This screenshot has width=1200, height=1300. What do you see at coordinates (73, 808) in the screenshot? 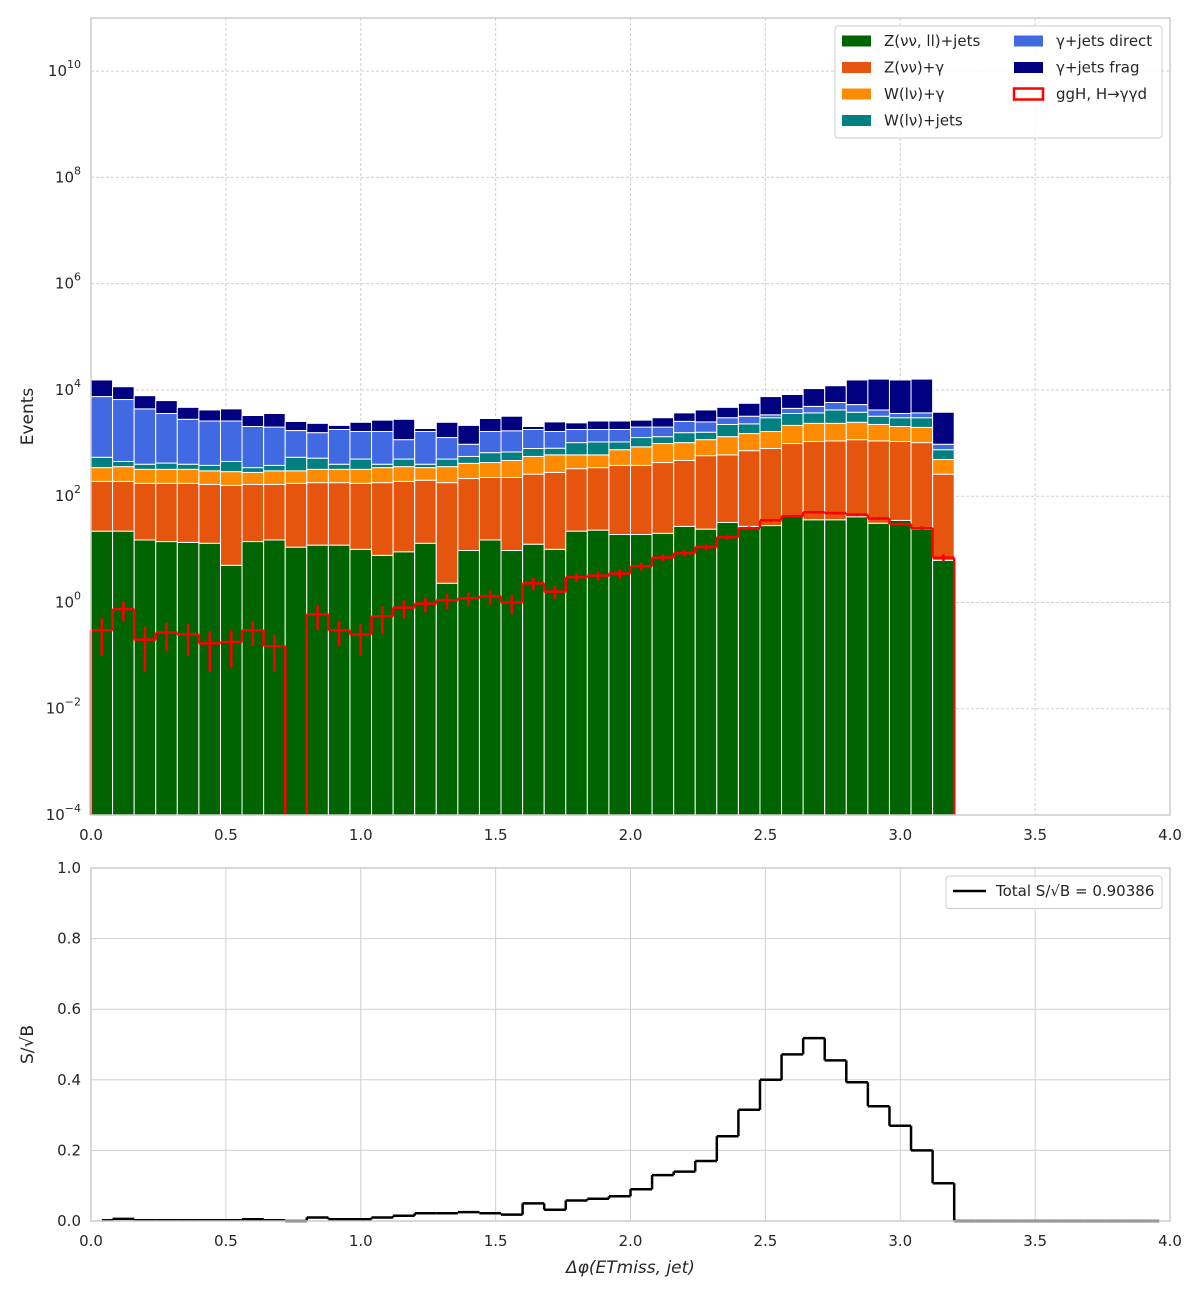
I see `tick-exponent: −4` at bounding box center [73, 808].